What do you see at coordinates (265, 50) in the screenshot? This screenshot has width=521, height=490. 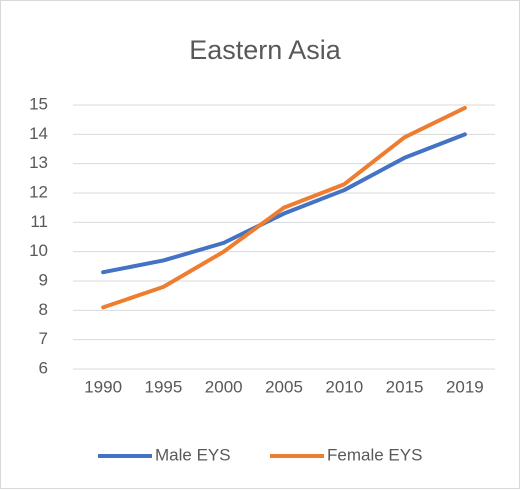 I see `chart-title: Eastern Asia` at bounding box center [265, 50].